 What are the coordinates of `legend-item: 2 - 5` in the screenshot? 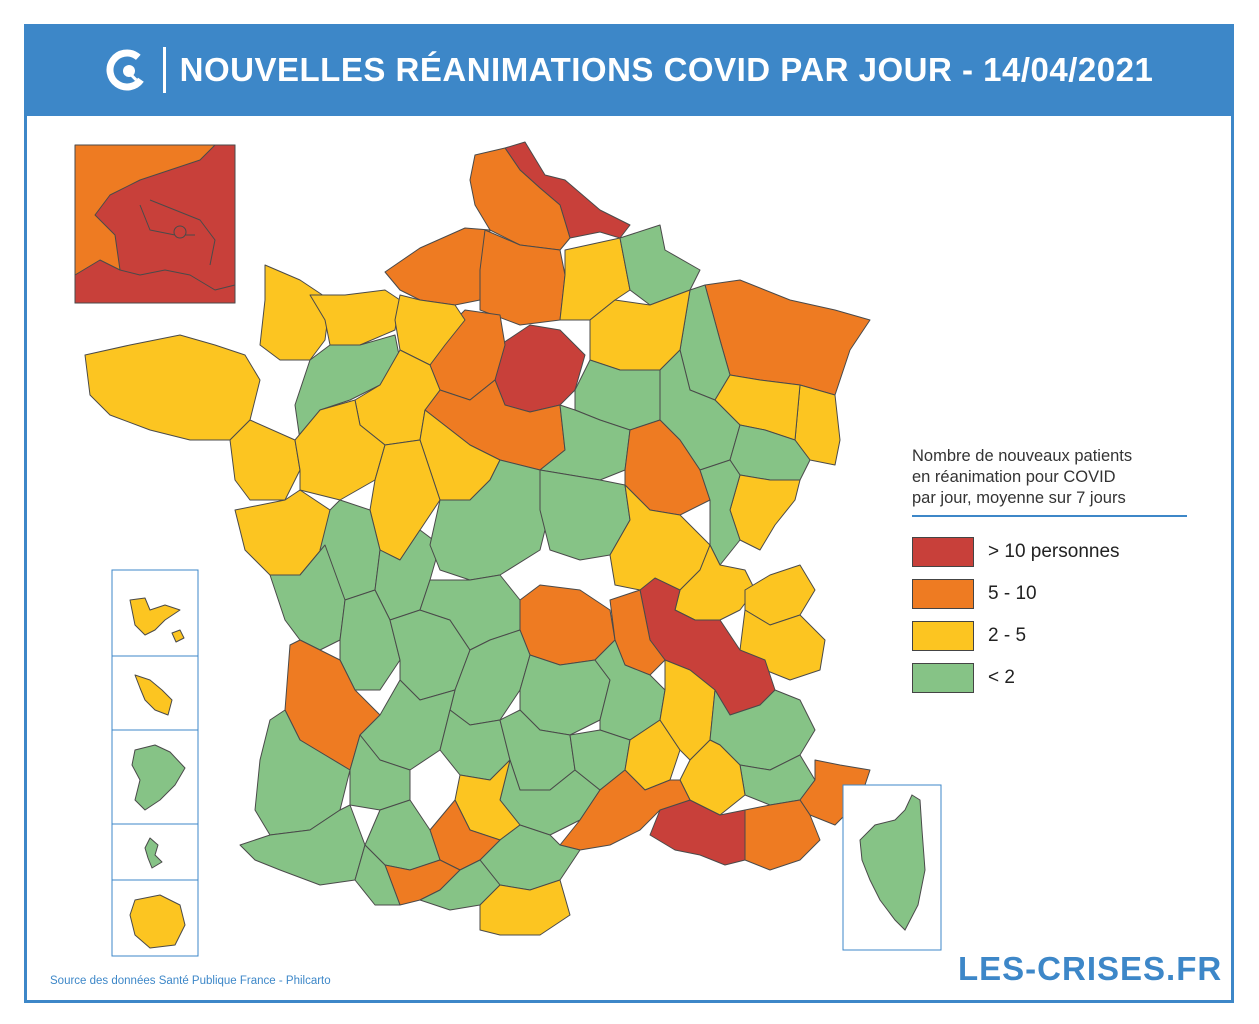 It's located at (1052, 636).